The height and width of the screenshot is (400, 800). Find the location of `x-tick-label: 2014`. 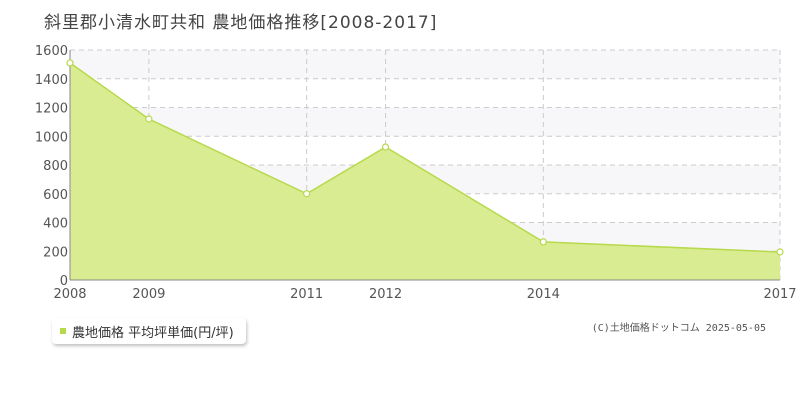

x-tick-label: 2014 is located at coordinates (543, 294).